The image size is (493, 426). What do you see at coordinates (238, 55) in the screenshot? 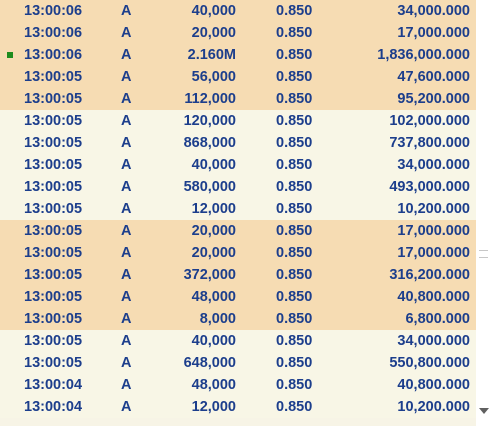
I see `table-row: 13:00:06 A 2.160M 0.850 1,836,000.000` at bounding box center [238, 55].